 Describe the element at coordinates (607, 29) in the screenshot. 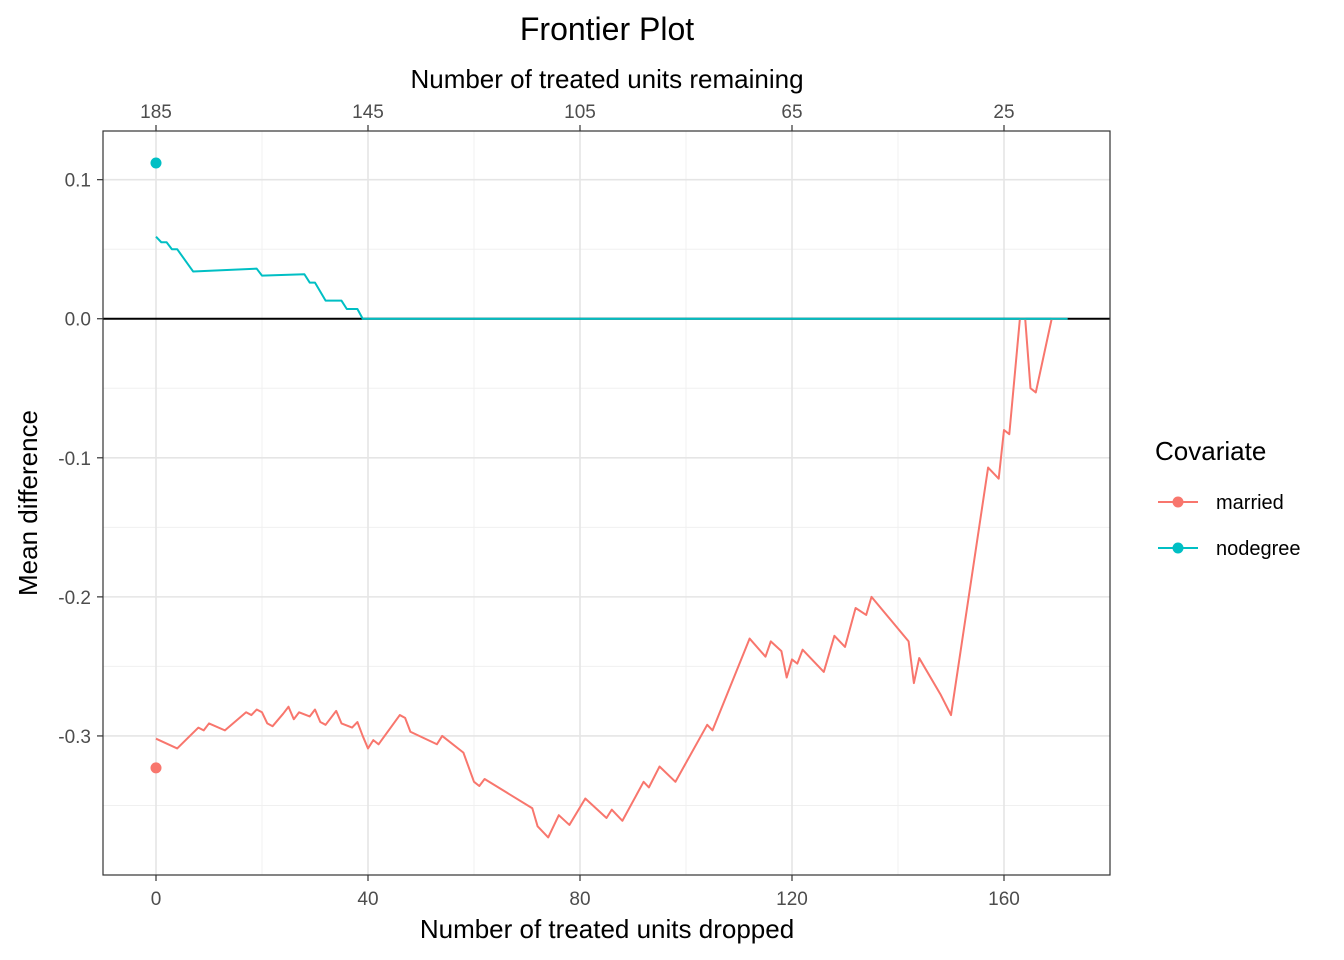

I see `chart-title: Frontier Plot` at that location.